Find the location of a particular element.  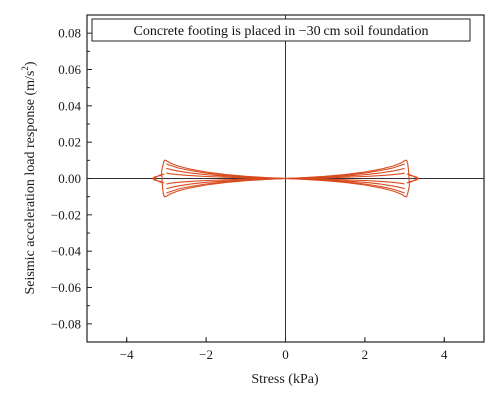

y-tick-label: 0.02 is located at coordinates (69, 142).